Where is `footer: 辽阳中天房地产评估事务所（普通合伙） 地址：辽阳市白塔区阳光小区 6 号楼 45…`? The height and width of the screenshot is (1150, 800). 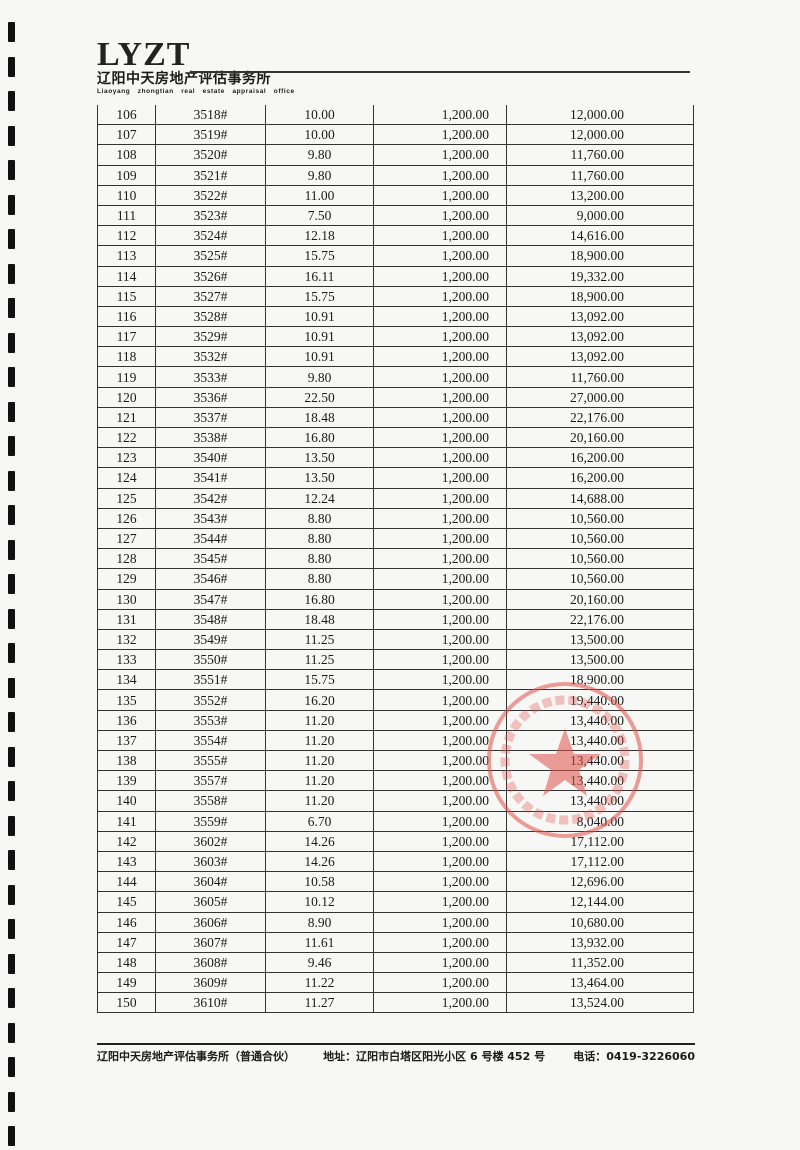
footer: 辽阳中天房地产评估事务所（普通合伙） 地址：辽阳市白塔区阳光小区 6 号楼 45… is located at coordinates (396, 1056).